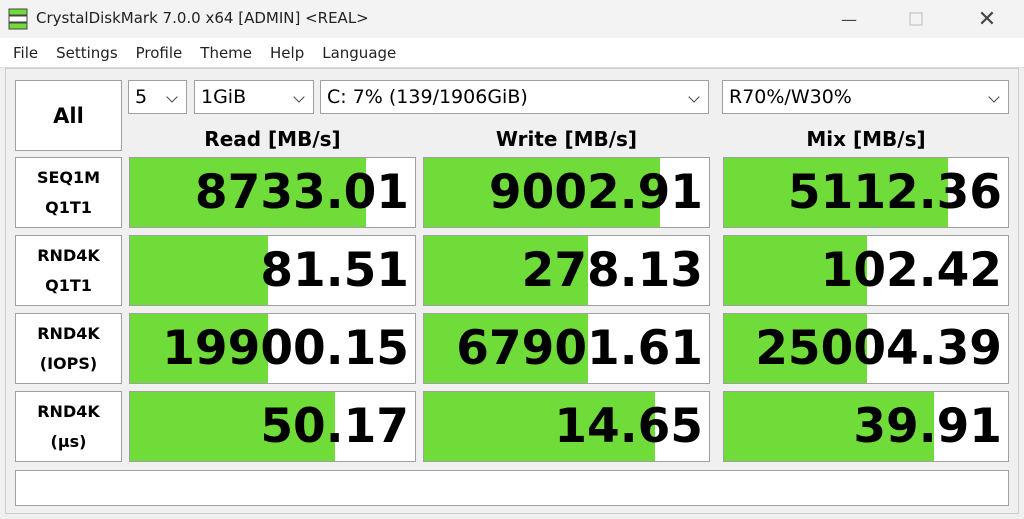 The width and height of the screenshot is (1024, 519). Describe the element at coordinates (866, 139) in the screenshot. I see `column-header: Mix [MB/s]` at that location.